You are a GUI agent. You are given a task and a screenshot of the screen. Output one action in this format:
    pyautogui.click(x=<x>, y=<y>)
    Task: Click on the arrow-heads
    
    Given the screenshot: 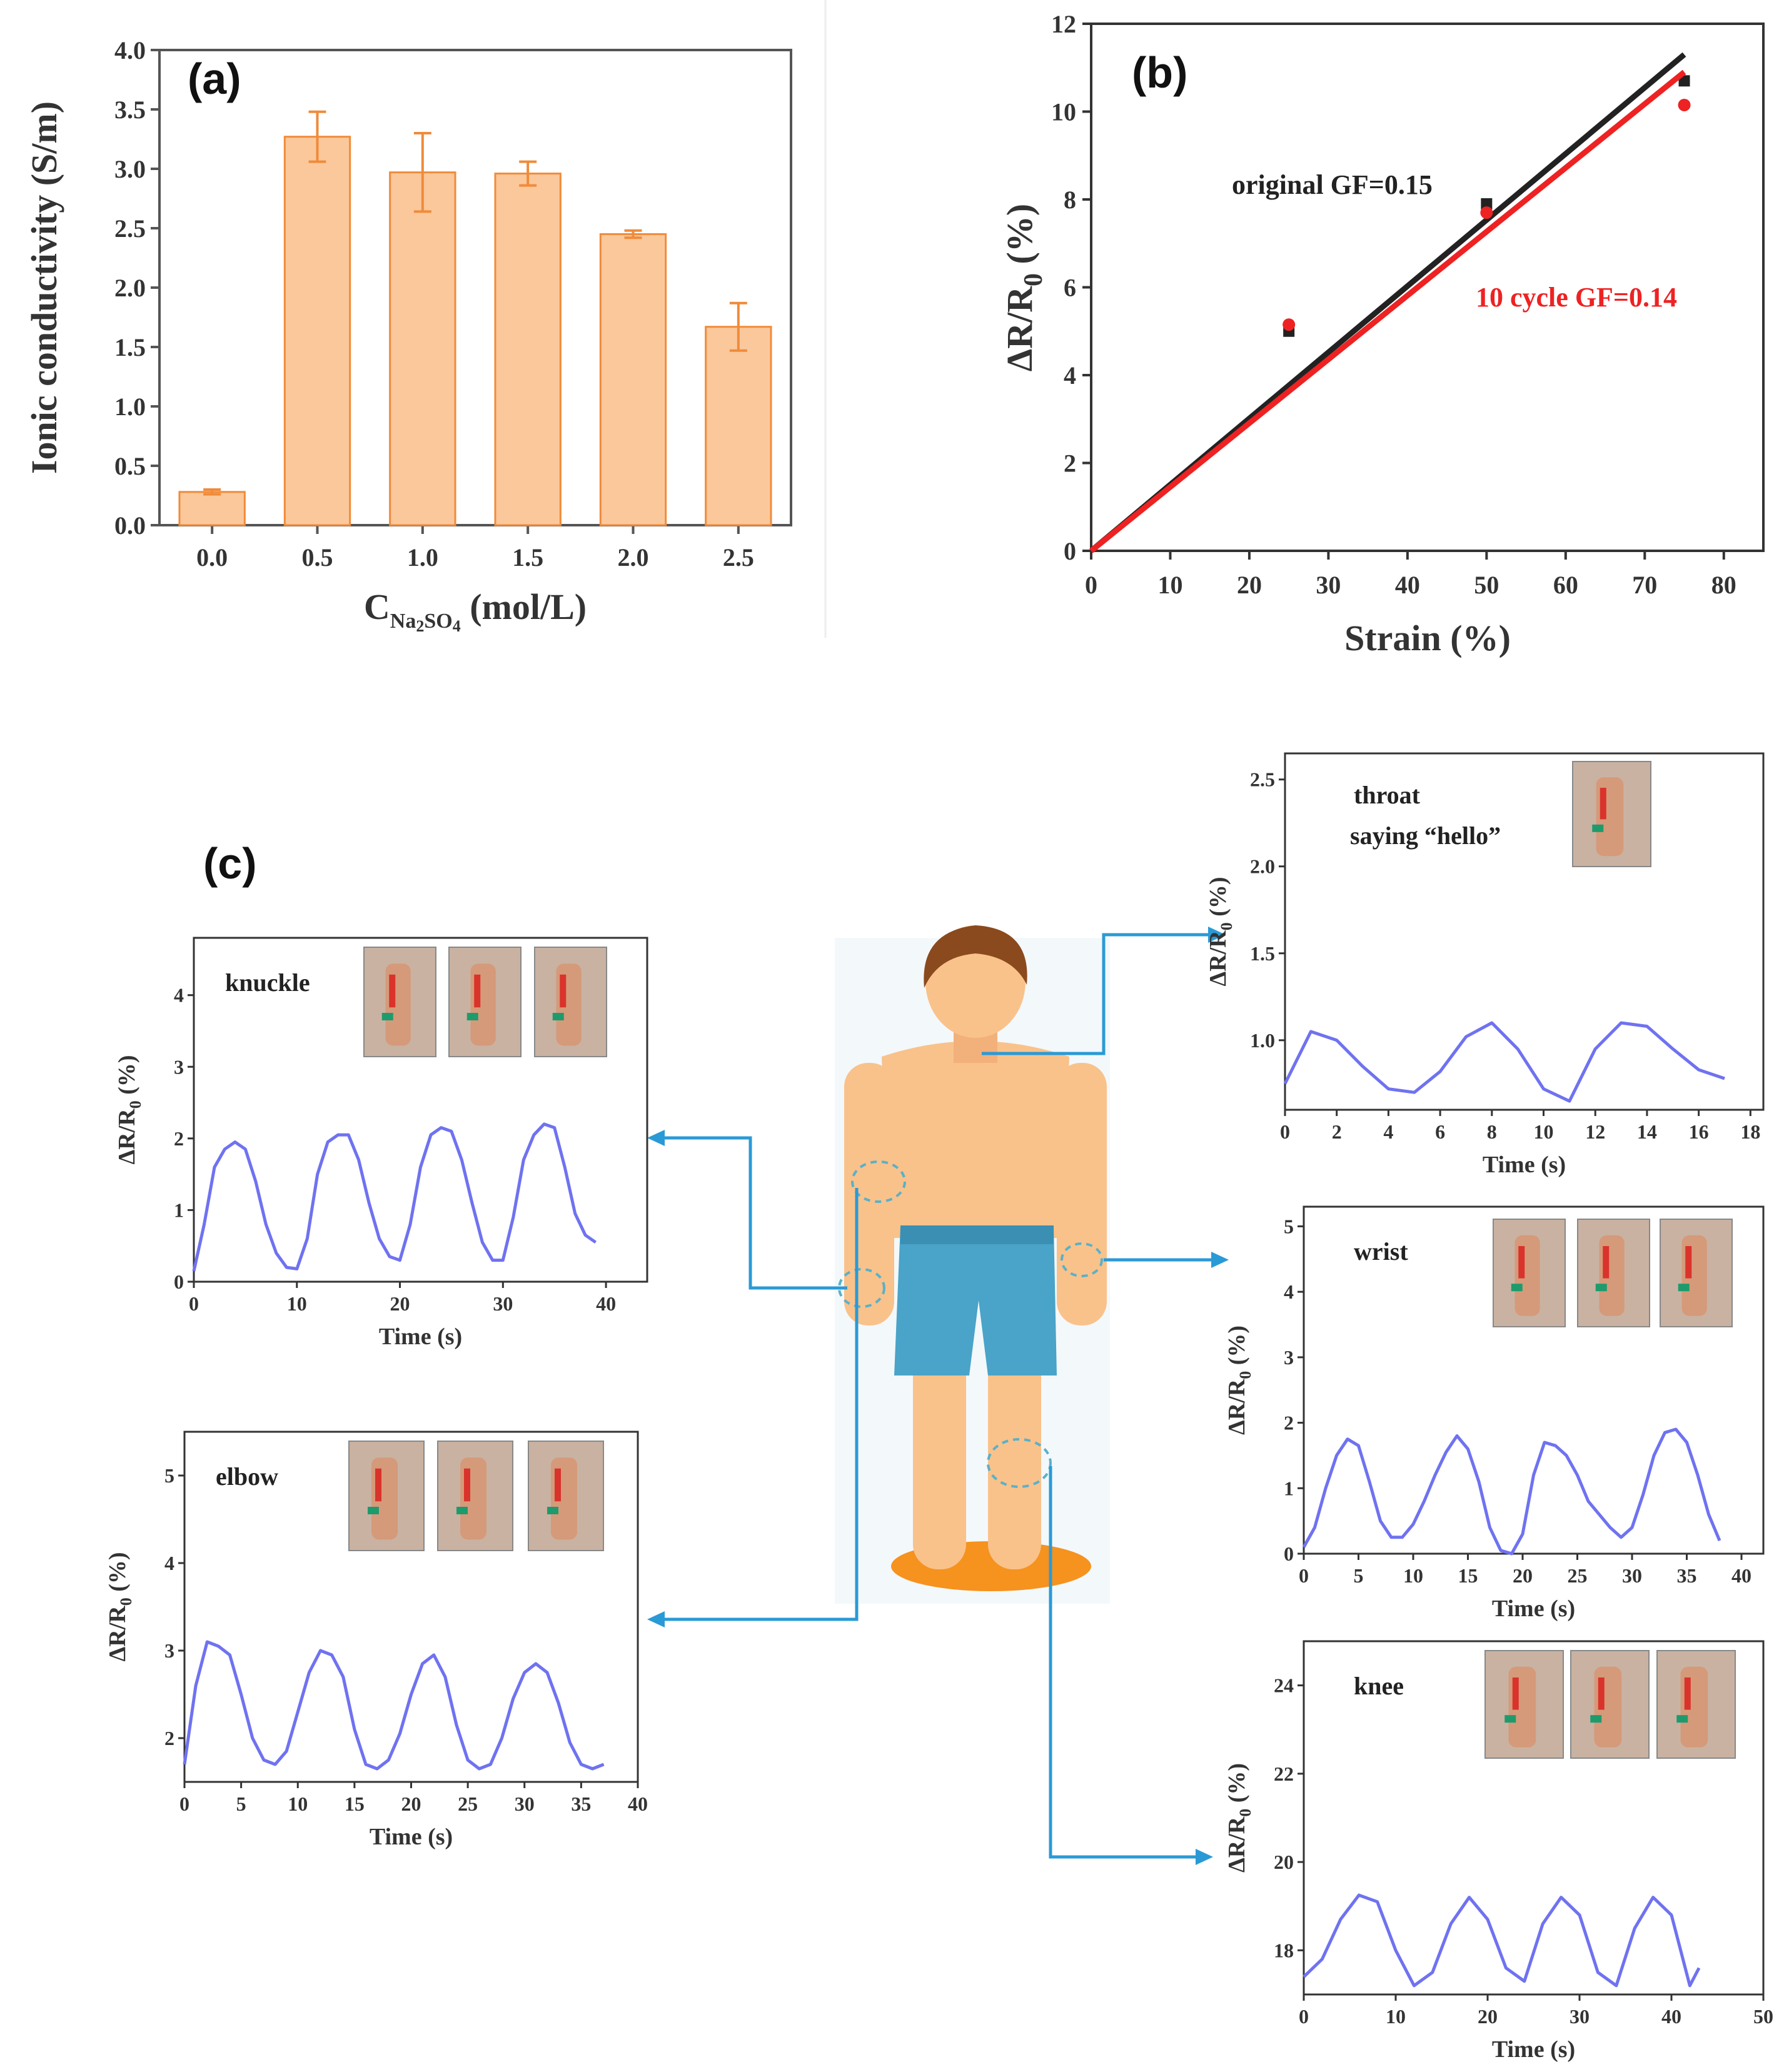 What is the action you would take?
    pyautogui.click(x=938, y=1396)
    